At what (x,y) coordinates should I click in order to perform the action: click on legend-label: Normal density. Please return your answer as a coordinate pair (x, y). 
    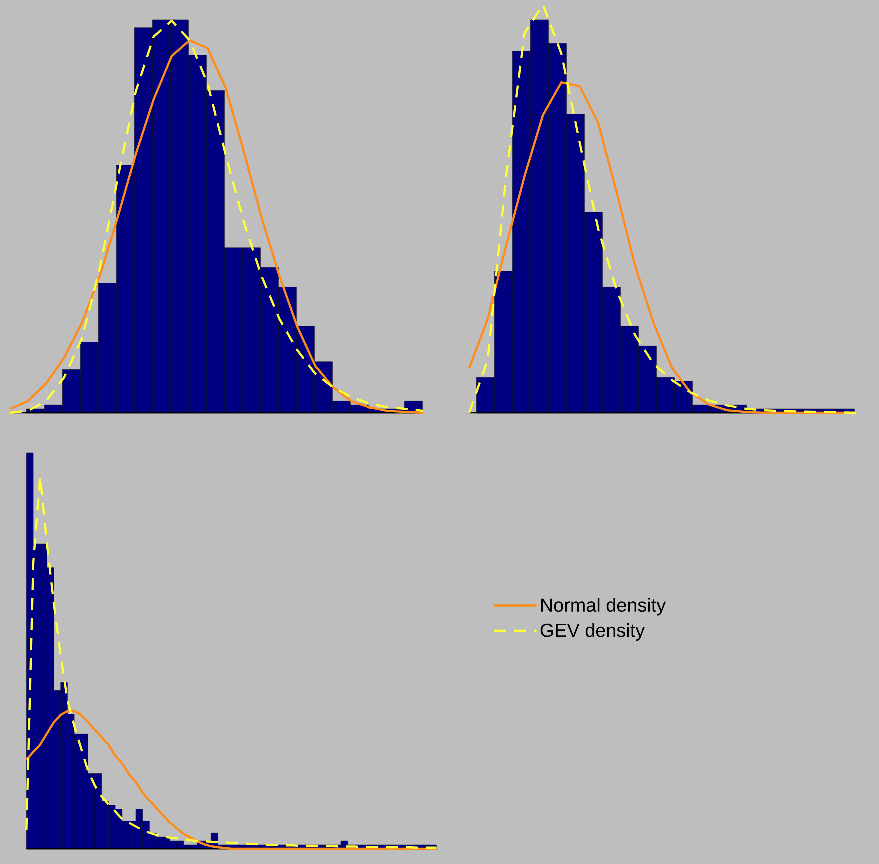
    Looking at the image, I should click on (603, 607).